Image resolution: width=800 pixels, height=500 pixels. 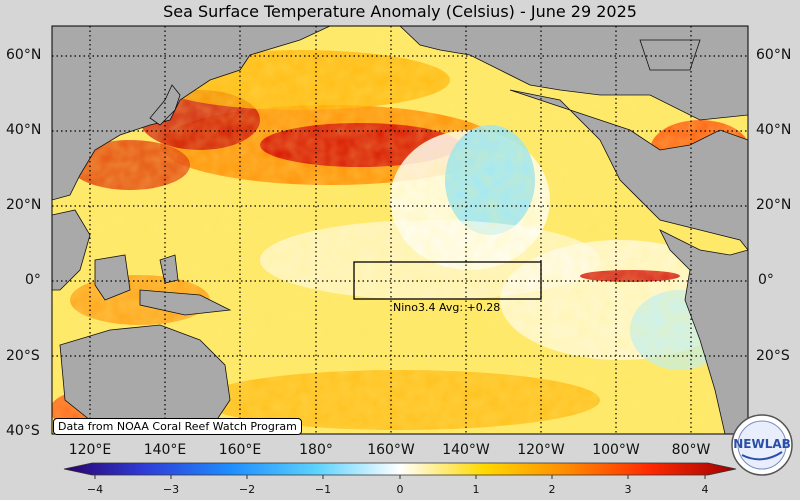 What do you see at coordinates (774, 130) in the screenshot?
I see `lat-label-right: 40°N` at bounding box center [774, 130].